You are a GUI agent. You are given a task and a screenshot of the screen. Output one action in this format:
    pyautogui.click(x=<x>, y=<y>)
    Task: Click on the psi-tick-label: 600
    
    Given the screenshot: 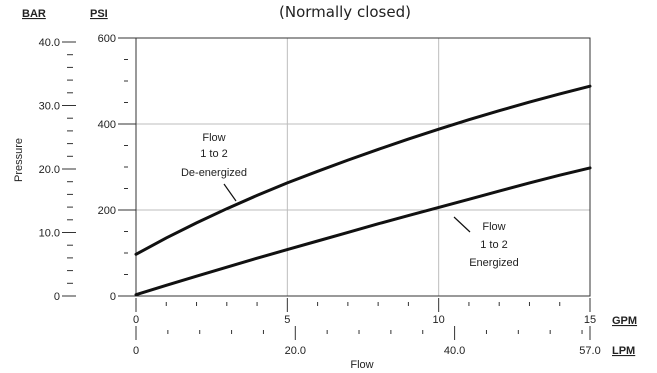 What is the action you would take?
    pyautogui.click(x=107, y=39)
    